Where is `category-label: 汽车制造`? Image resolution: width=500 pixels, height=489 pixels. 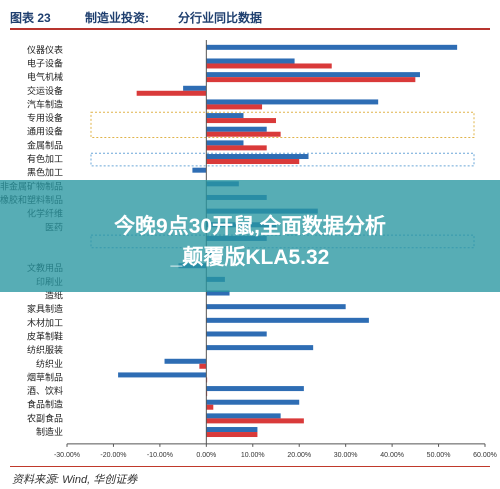 category-label: 汽车制造 is located at coordinates (45, 103).